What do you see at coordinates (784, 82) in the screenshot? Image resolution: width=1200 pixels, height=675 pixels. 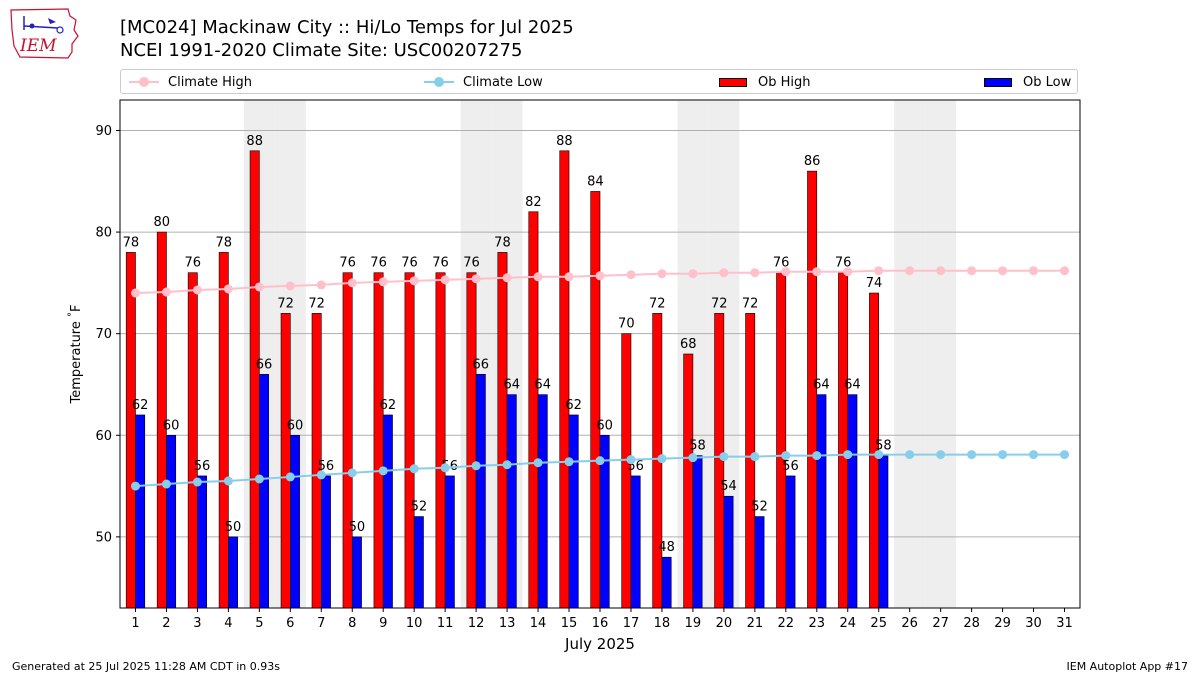 I see `legend-label: Ob High` at bounding box center [784, 82].